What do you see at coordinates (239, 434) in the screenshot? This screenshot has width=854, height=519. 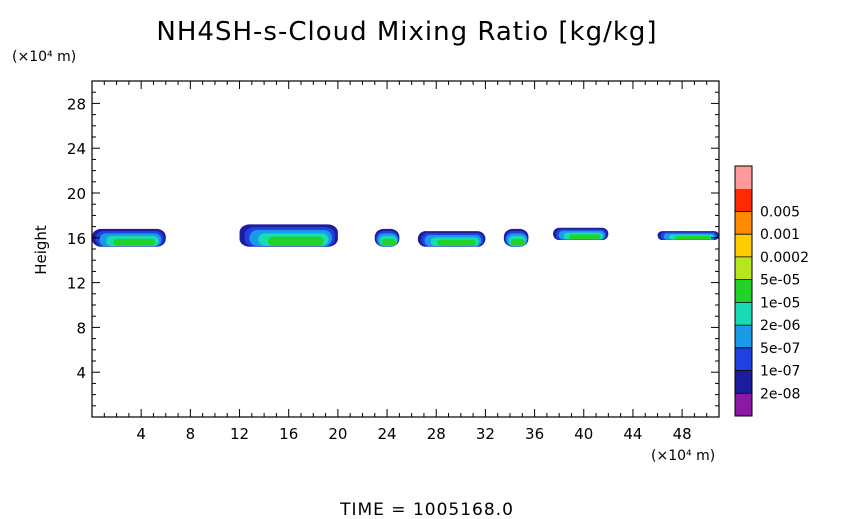 I see `x-tick-label: 12` at bounding box center [239, 434].